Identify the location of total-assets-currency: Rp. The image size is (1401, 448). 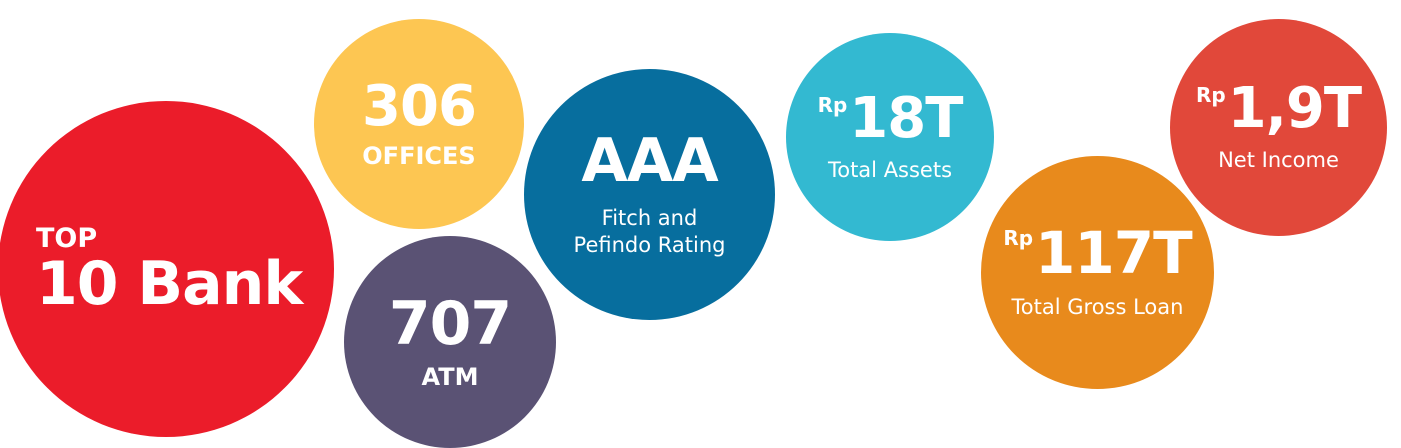
(832, 104).